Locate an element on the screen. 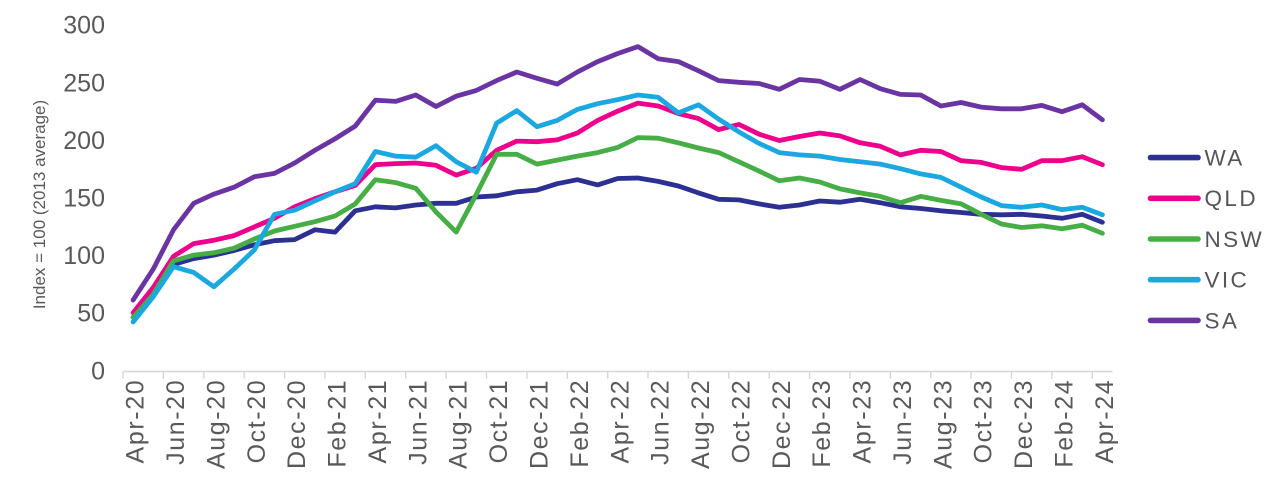 This screenshot has width=1280, height=479. svg-text: Apr-23 is located at coordinates (863, 421).